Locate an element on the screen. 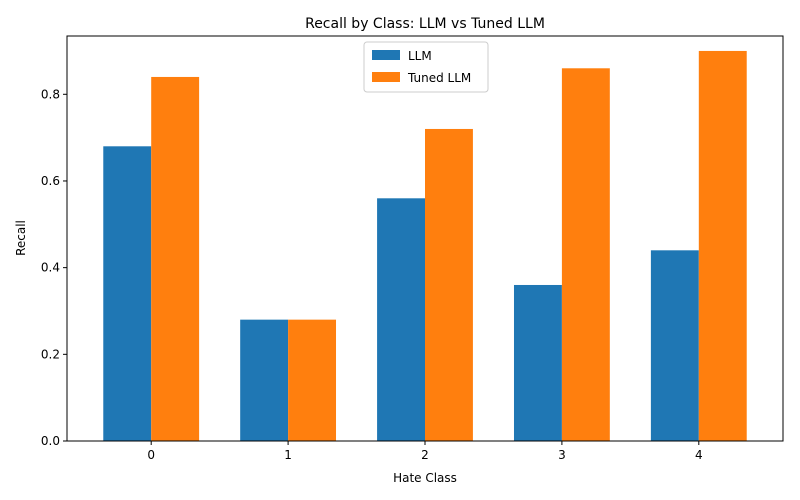 Image resolution: width=800 pixels, height=500 pixels. legend-label: Tuned LLM is located at coordinates (439, 78).